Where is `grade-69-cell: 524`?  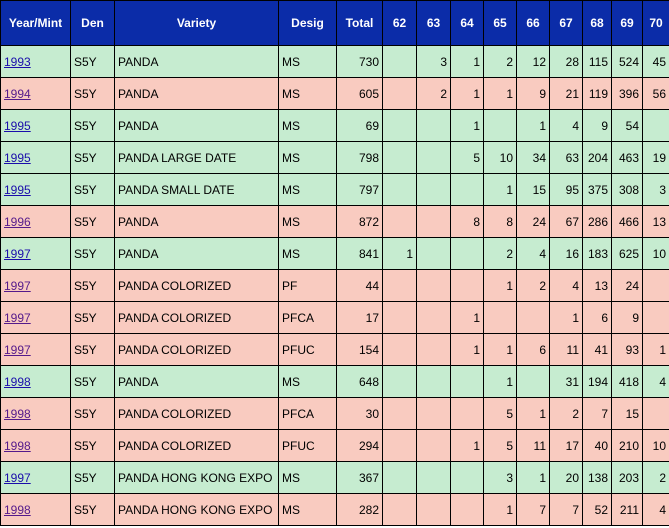
grade-69-cell: 524 is located at coordinates (627, 61).